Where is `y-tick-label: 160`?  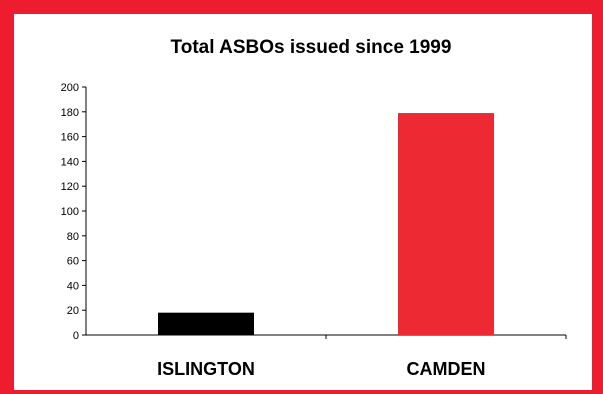
y-tick-label: 160 is located at coordinates (70, 138).